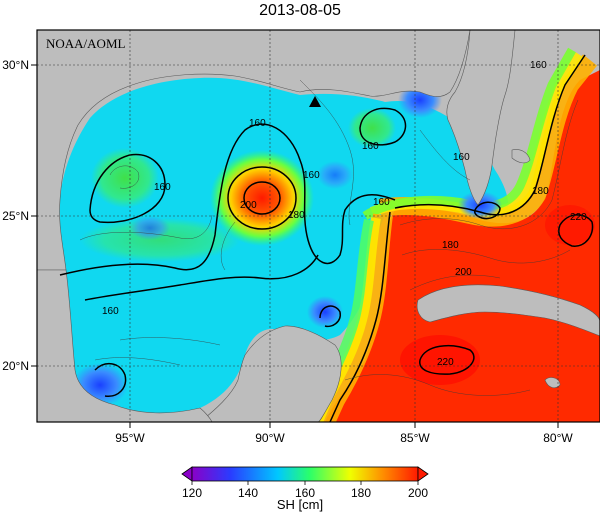  Describe the element at coordinates (125, 345) in the screenshot. I see `mexico` at that location.